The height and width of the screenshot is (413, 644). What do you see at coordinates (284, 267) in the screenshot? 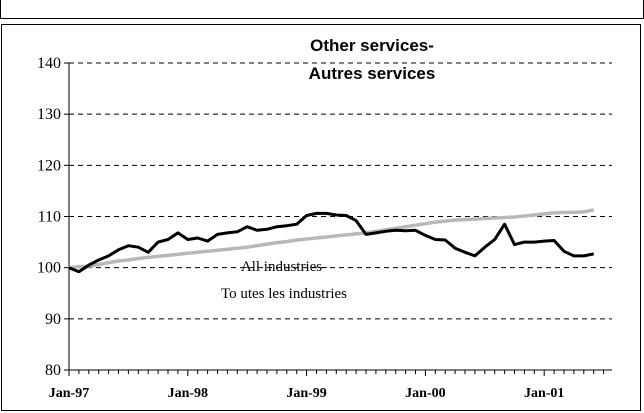
I see `annotation-line-1: All industries-` at bounding box center [284, 267].